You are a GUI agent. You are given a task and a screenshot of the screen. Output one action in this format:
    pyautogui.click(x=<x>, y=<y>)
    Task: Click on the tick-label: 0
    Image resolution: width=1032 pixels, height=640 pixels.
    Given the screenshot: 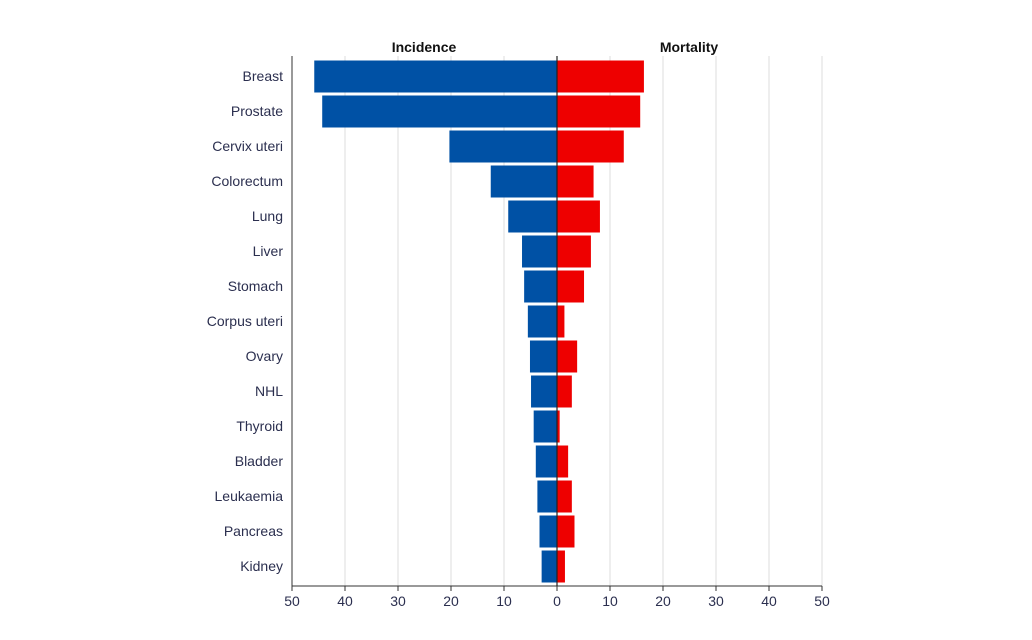 What is the action you would take?
    pyautogui.click(x=557, y=601)
    